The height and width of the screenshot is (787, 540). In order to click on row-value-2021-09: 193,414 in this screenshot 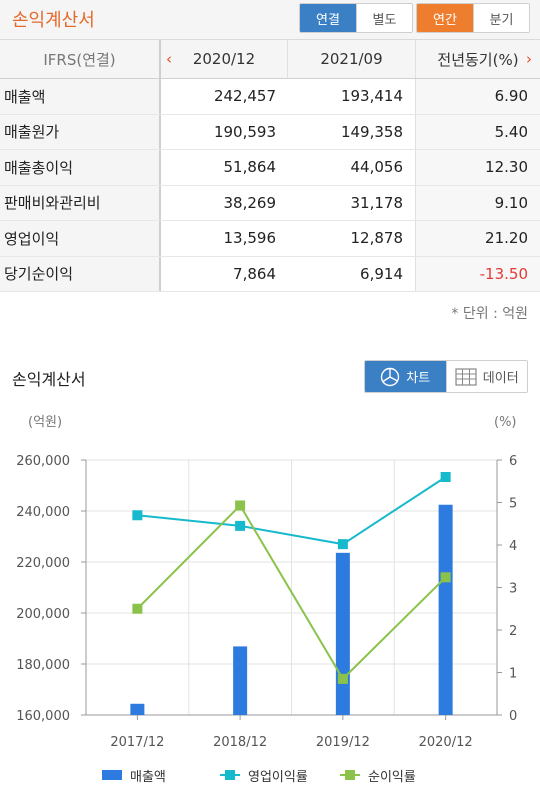, I will do `click(371, 96)`.